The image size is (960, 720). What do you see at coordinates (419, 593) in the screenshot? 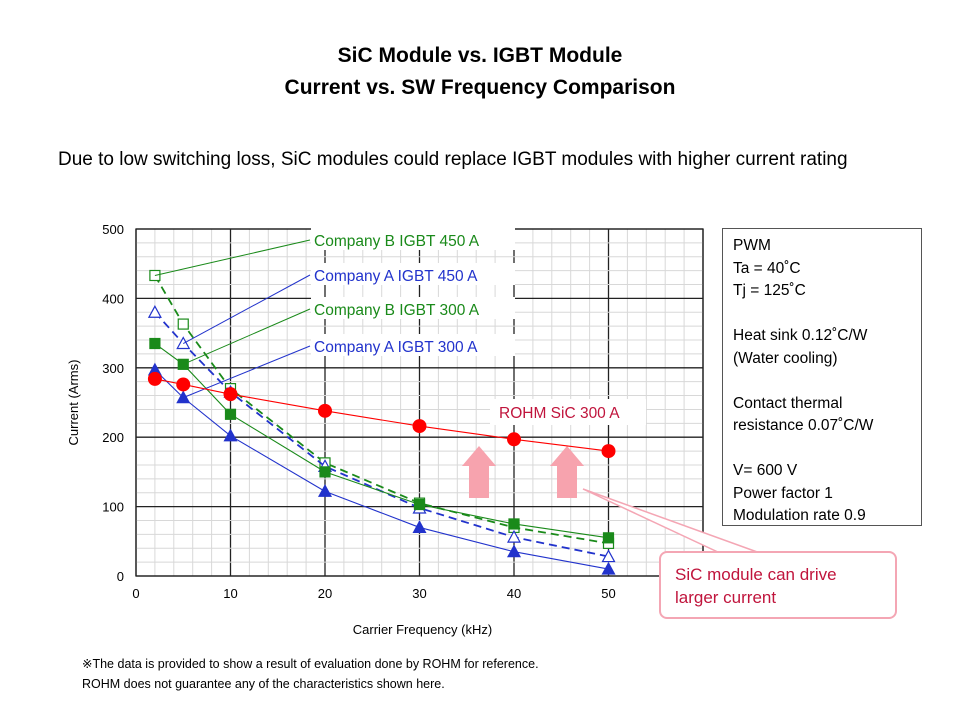
I see `x-tick-label: 30` at bounding box center [419, 593].